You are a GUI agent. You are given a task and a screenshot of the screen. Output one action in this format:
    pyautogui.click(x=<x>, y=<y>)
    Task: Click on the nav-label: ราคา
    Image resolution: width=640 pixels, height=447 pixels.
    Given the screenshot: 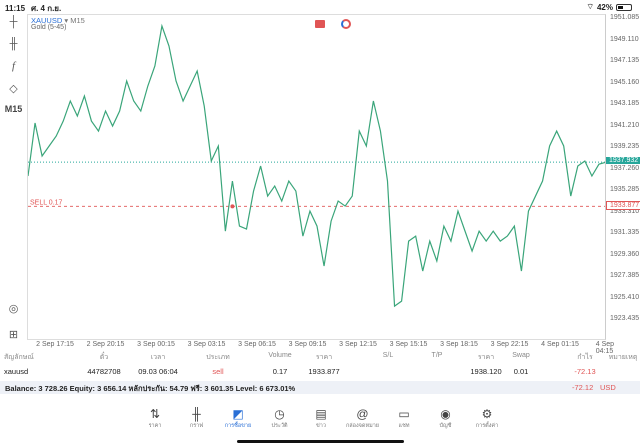 What is the action you would take?
    pyautogui.click(x=155, y=426)
    